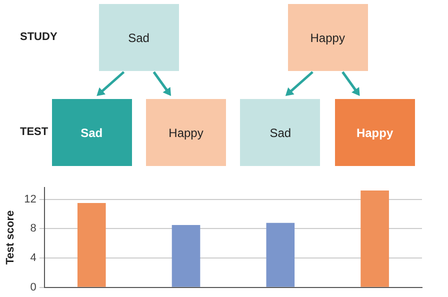 The width and height of the screenshot is (448, 297). What do you see at coordinates (10, 237) in the screenshot?
I see `y-axis-title: Test score` at bounding box center [10, 237].